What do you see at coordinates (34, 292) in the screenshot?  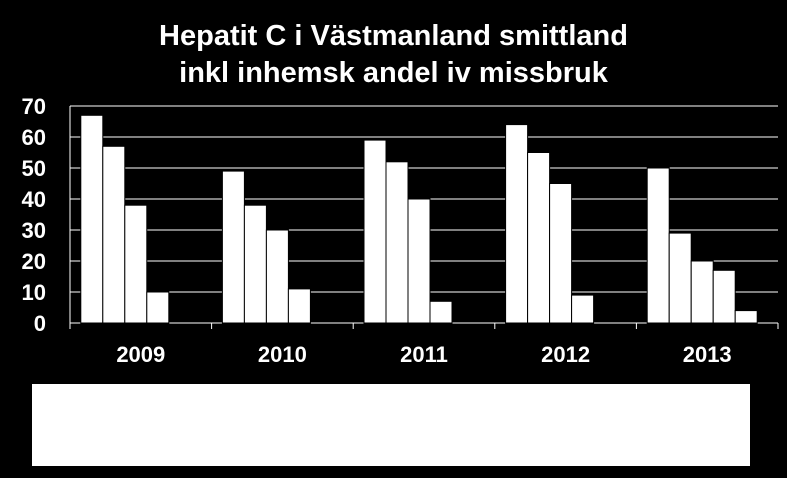 I see `y-tick-label: 10` at bounding box center [34, 292].